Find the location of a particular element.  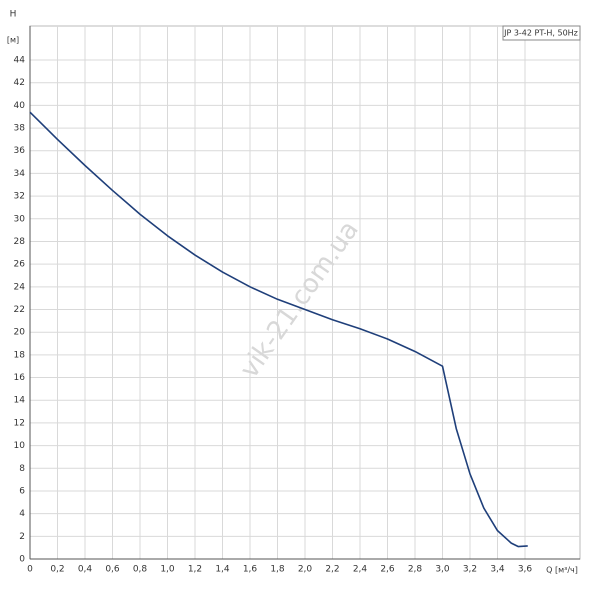

x-tick-label: 3,0 is located at coordinates (442, 570).